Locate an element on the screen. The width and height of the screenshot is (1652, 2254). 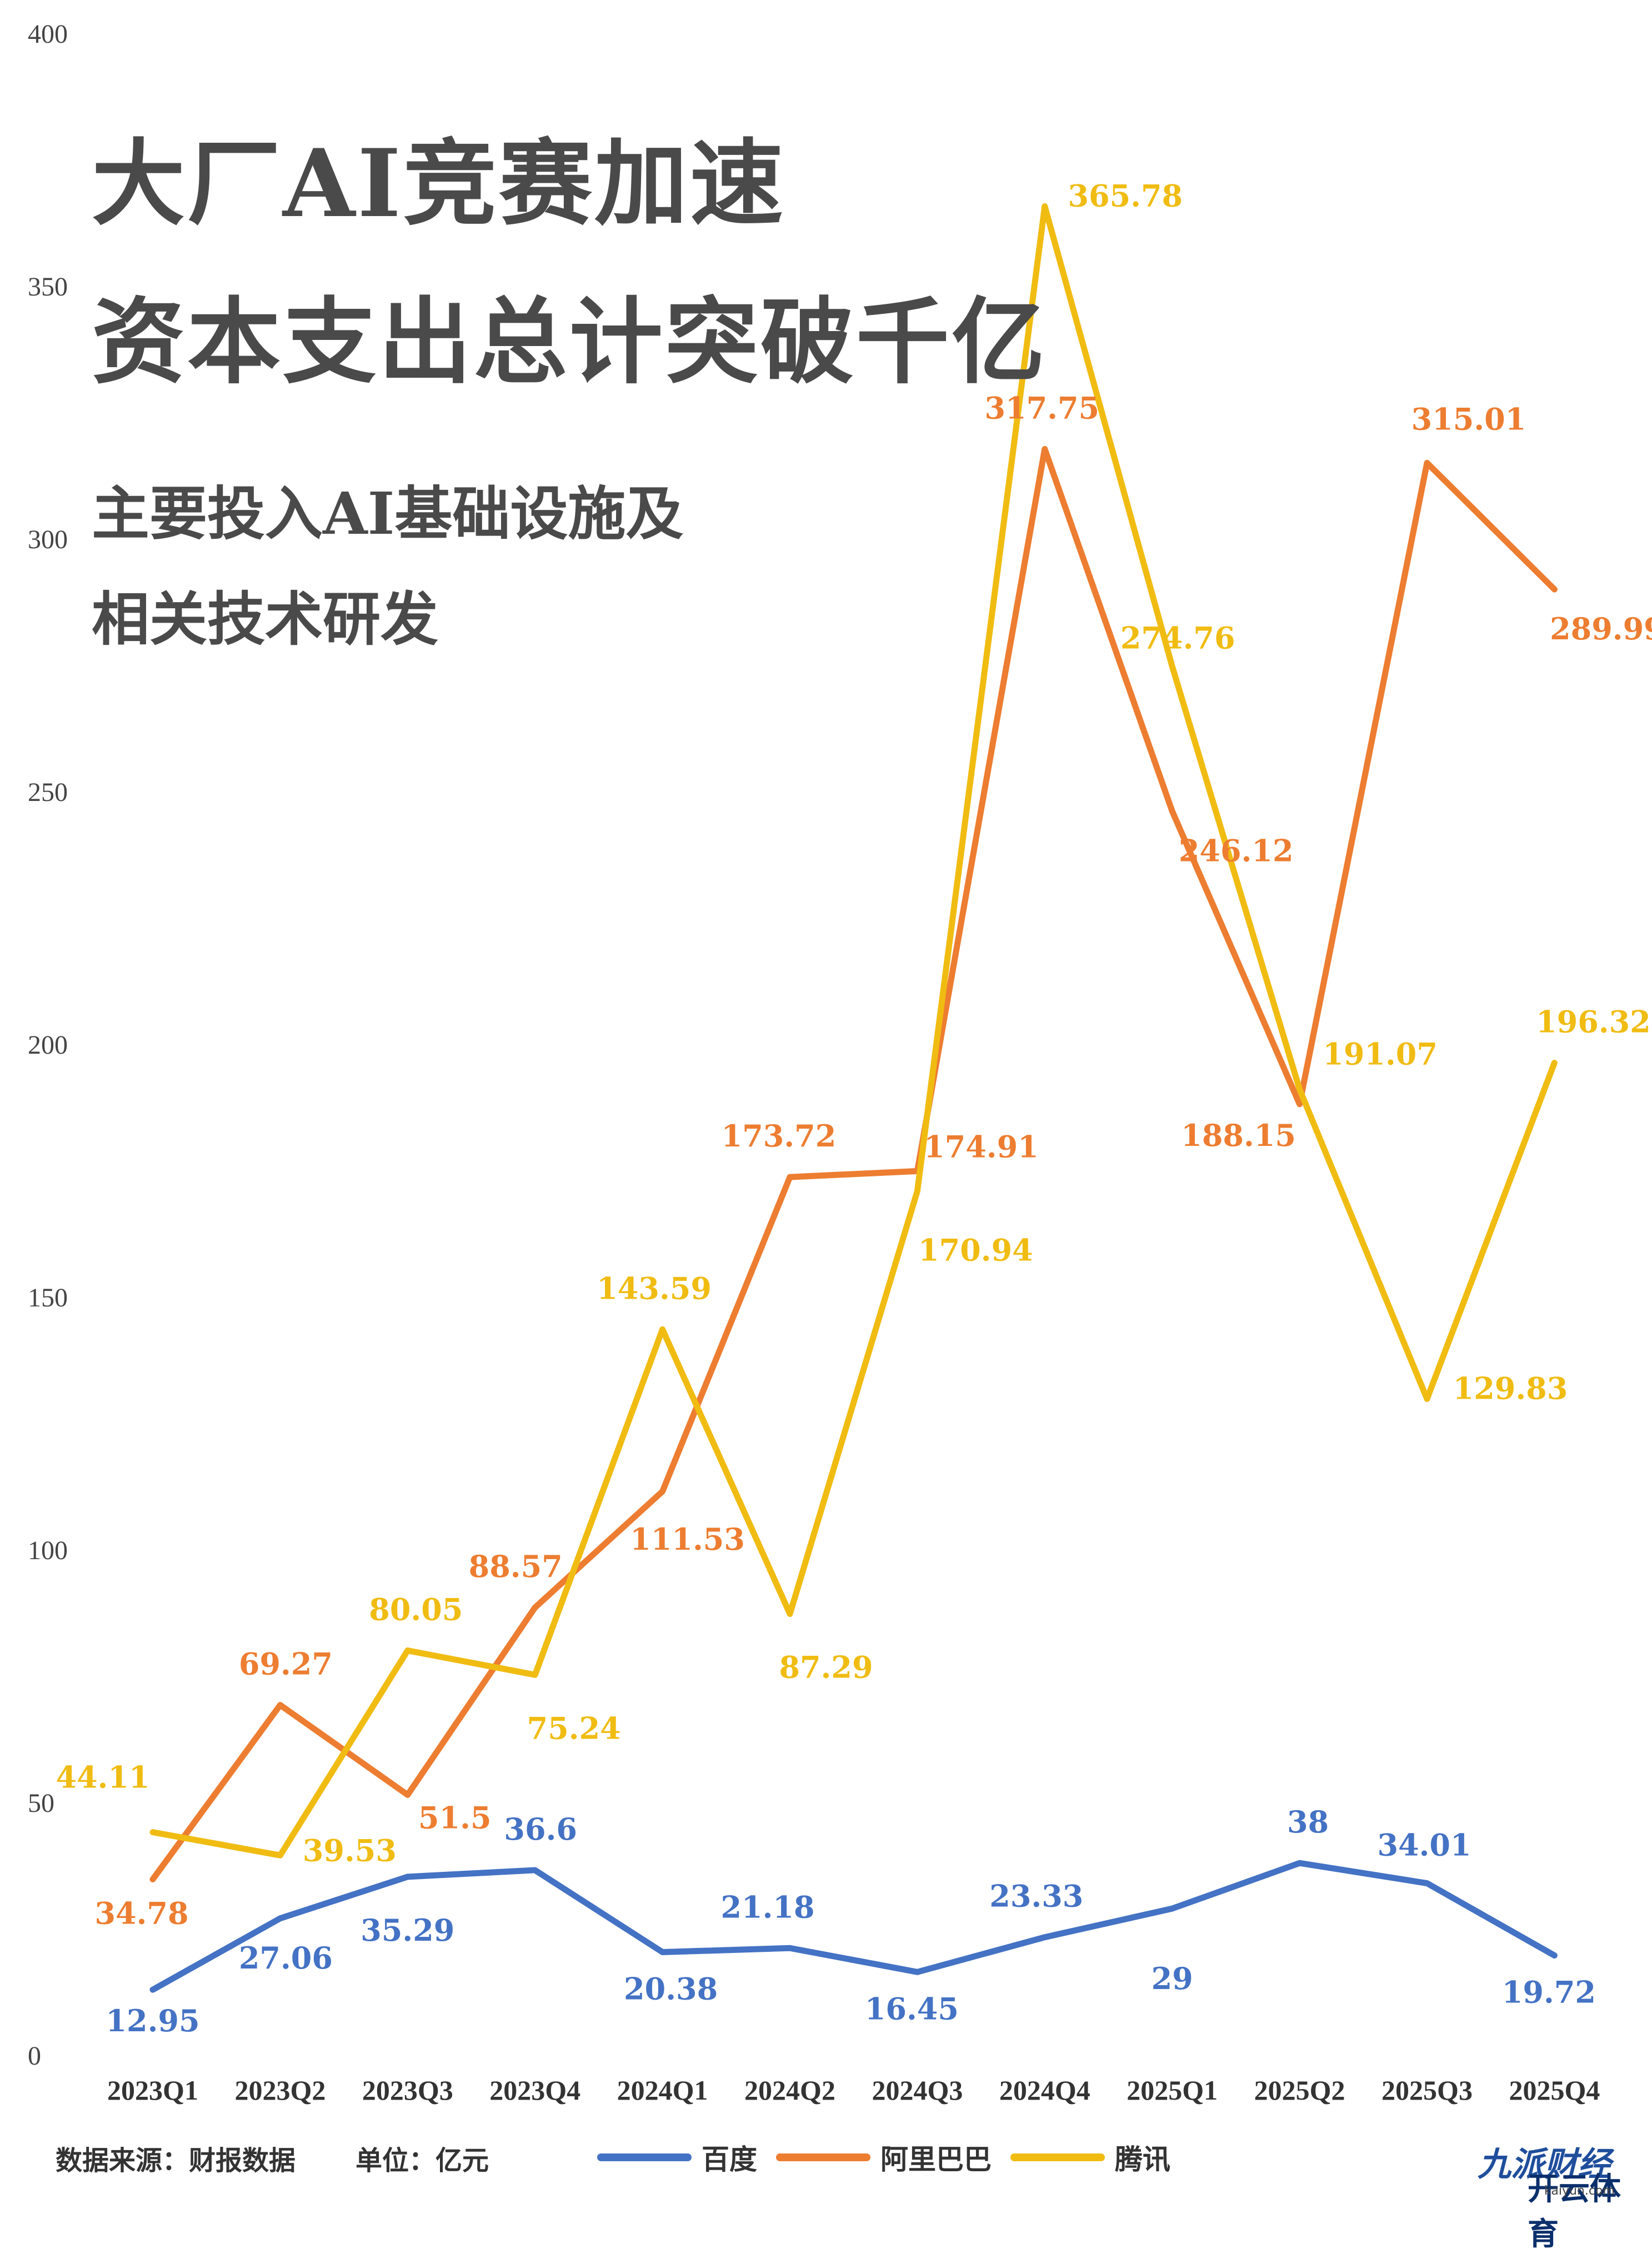
data-label: 129.83 is located at coordinates (1510, 1388).